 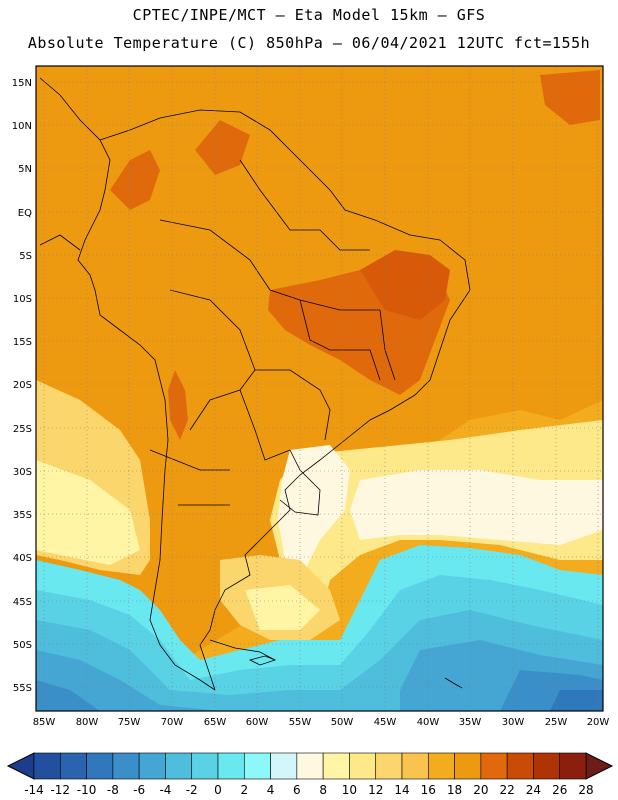 What do you see at coordinates (165, 790) in the screenshot?
I see `colorbar-label: -4` at bounding box center [165, 790].